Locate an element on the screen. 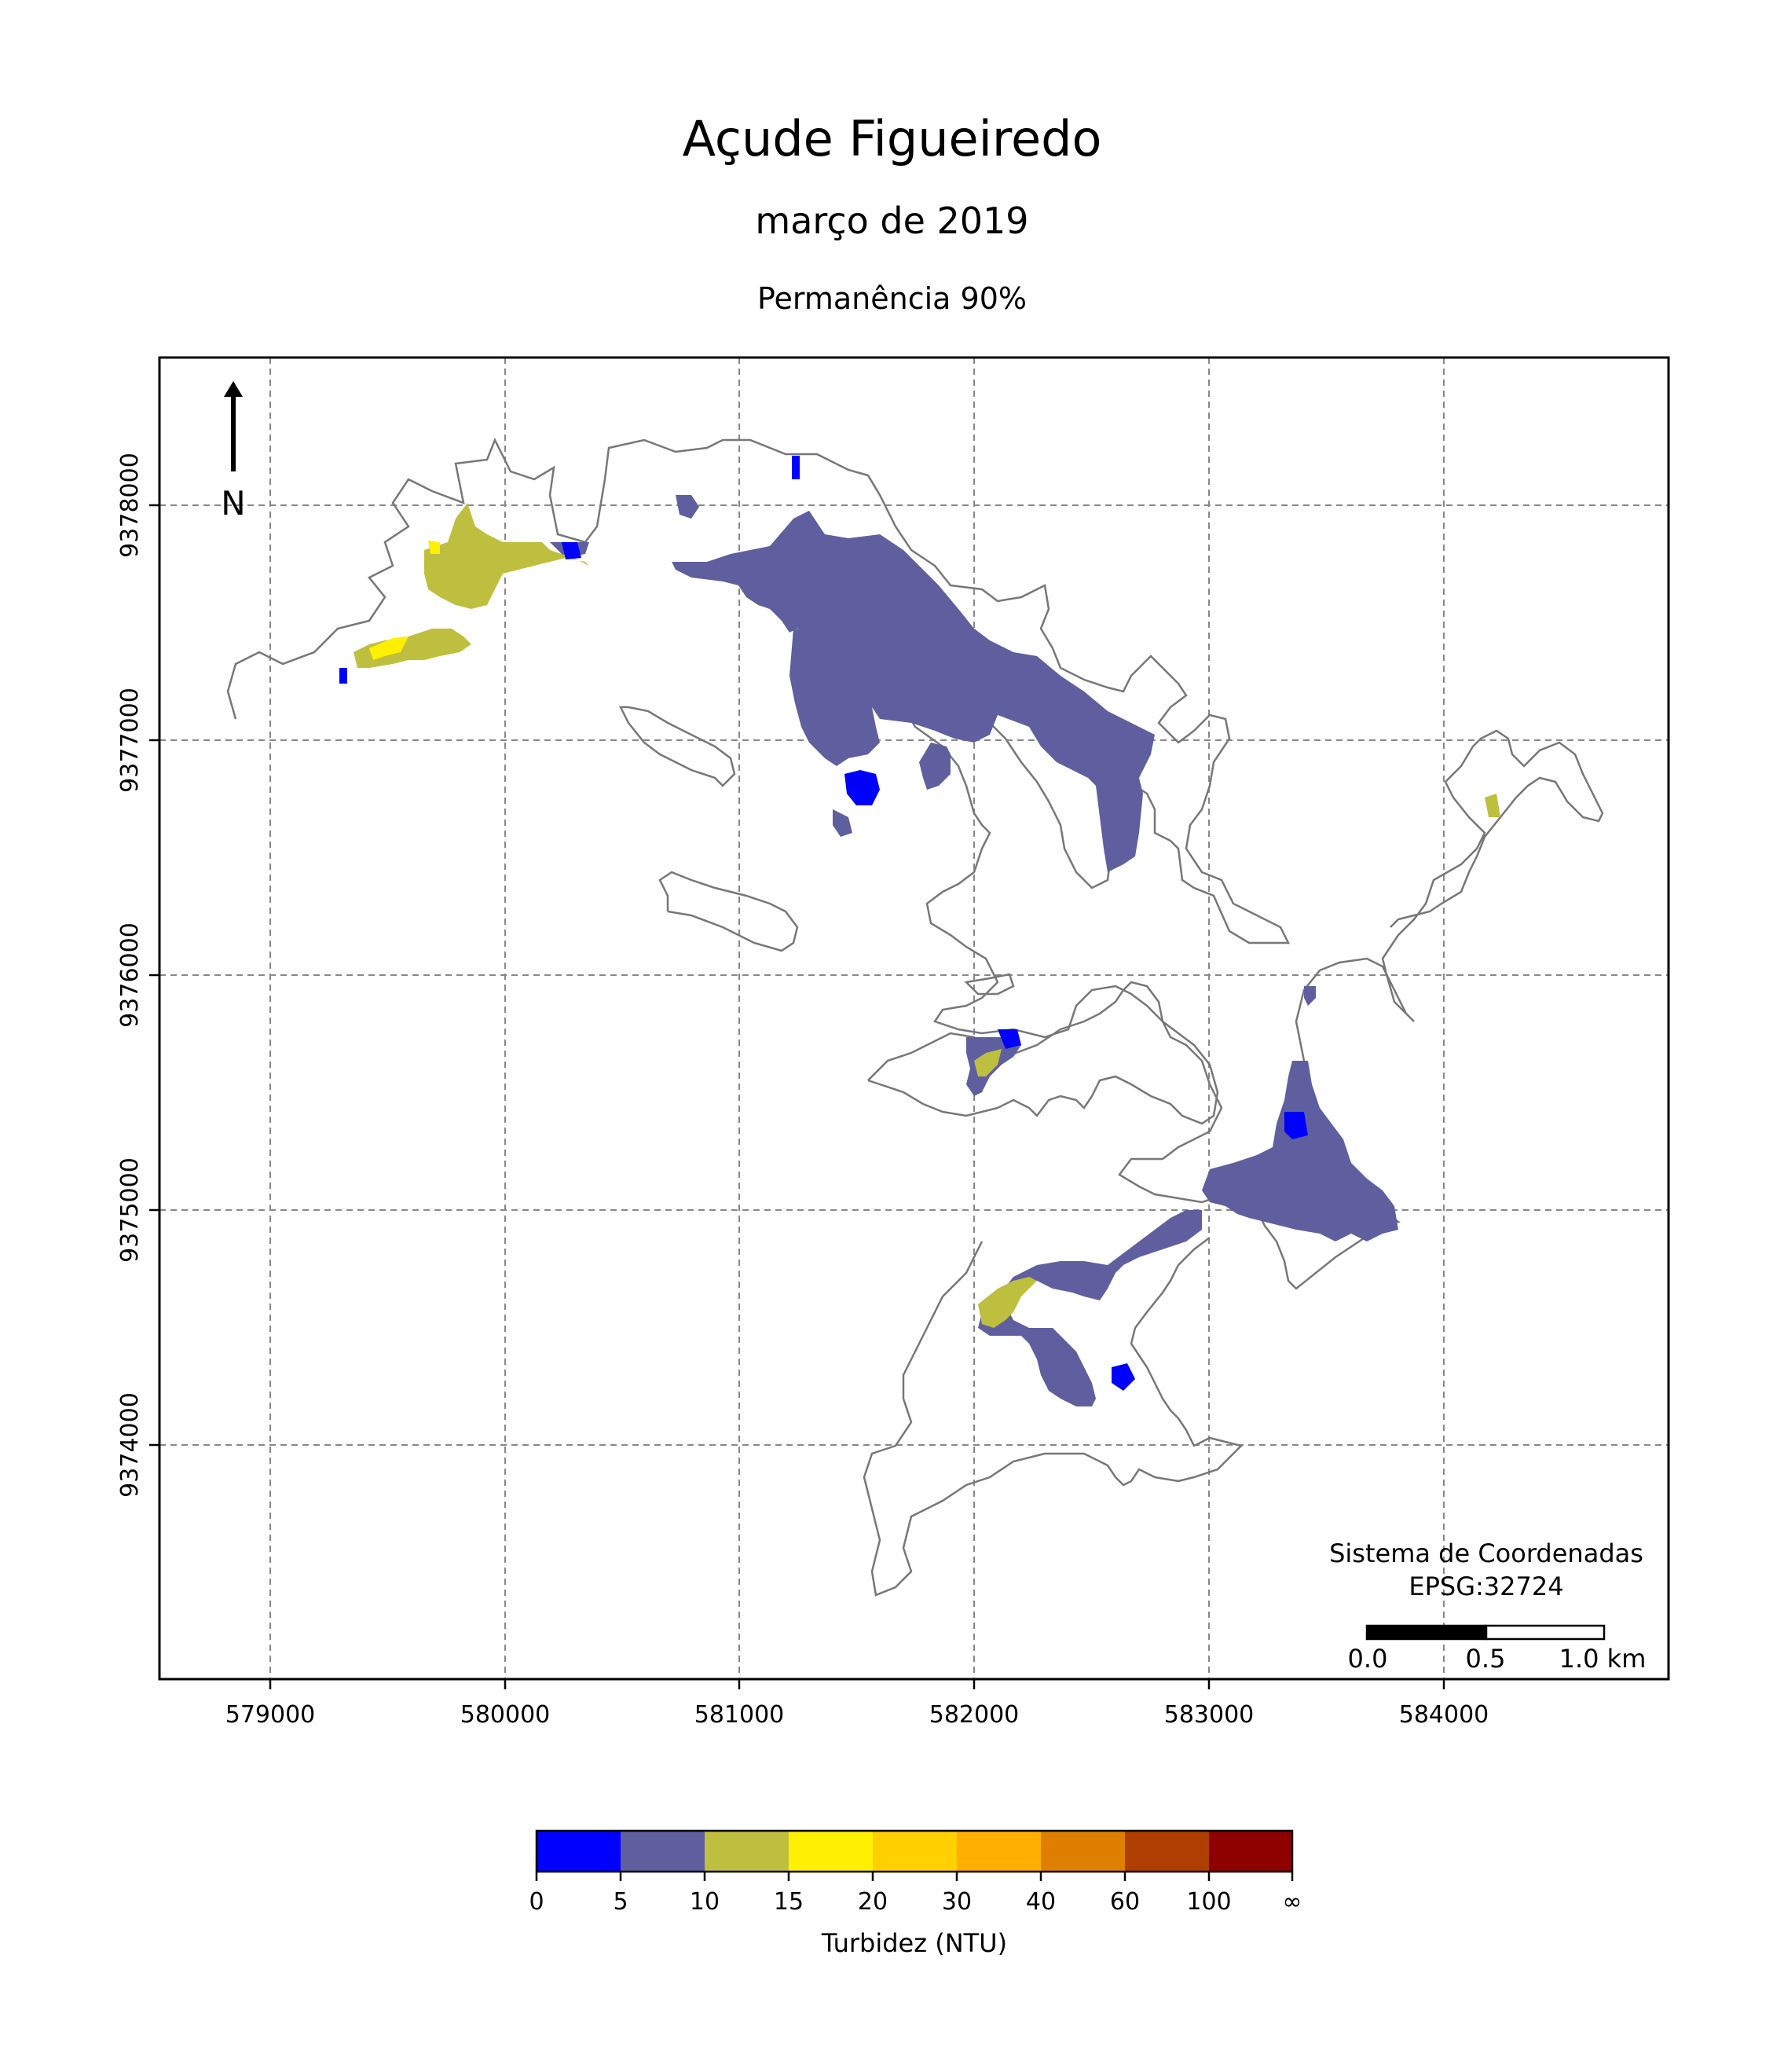  colorbar-tick-label: 30 is located at coordinates (957, 1902).